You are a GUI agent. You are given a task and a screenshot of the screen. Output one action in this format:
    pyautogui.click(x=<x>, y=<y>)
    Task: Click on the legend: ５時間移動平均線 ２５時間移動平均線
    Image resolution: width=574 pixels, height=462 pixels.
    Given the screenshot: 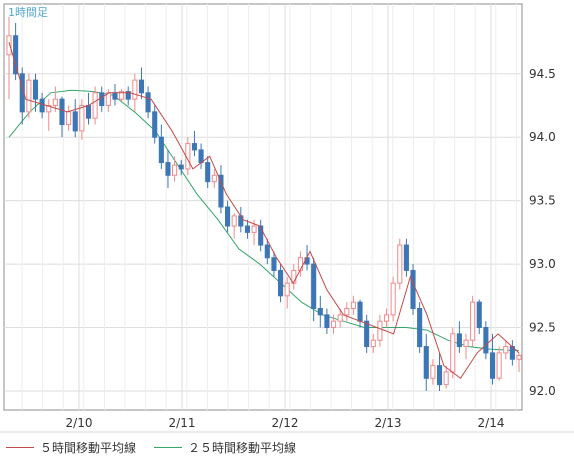 What is the action you would take?
    pyautogui.click(x=160, y=447)
    